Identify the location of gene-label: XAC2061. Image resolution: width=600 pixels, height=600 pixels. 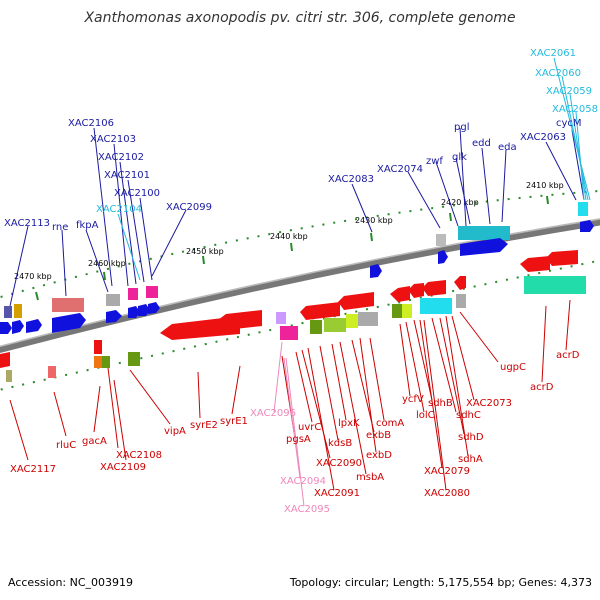
(553, 53).